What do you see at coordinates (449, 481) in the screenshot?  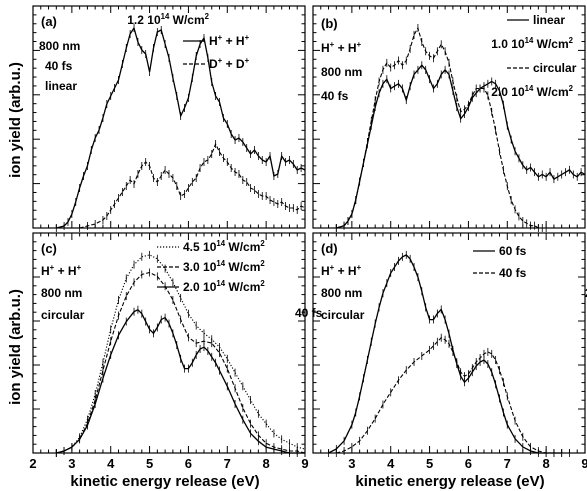 I see `x-axis-label-right: kinetic energy release (eV)` at bounding box center [449, 481].